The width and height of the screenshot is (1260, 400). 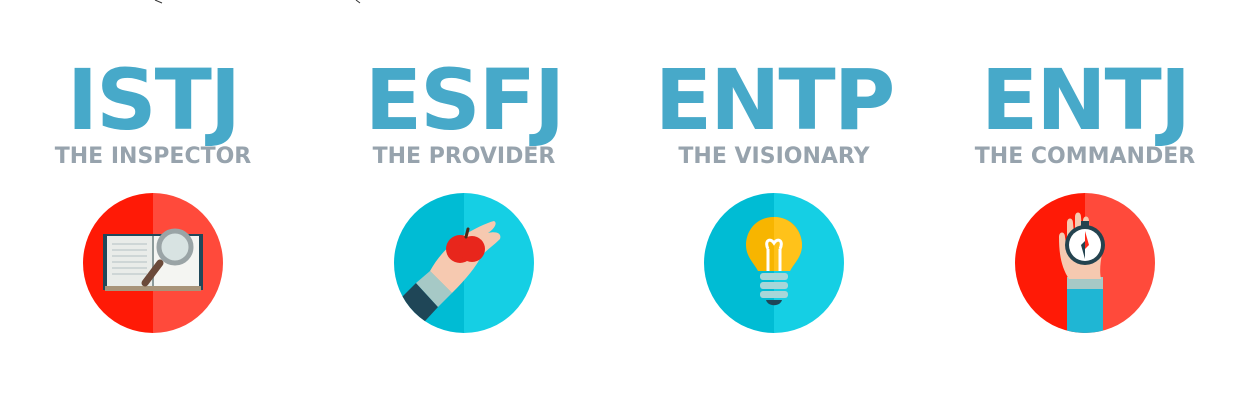 I want to click on type-code: ENTJ, so click(x=1085, y=100).